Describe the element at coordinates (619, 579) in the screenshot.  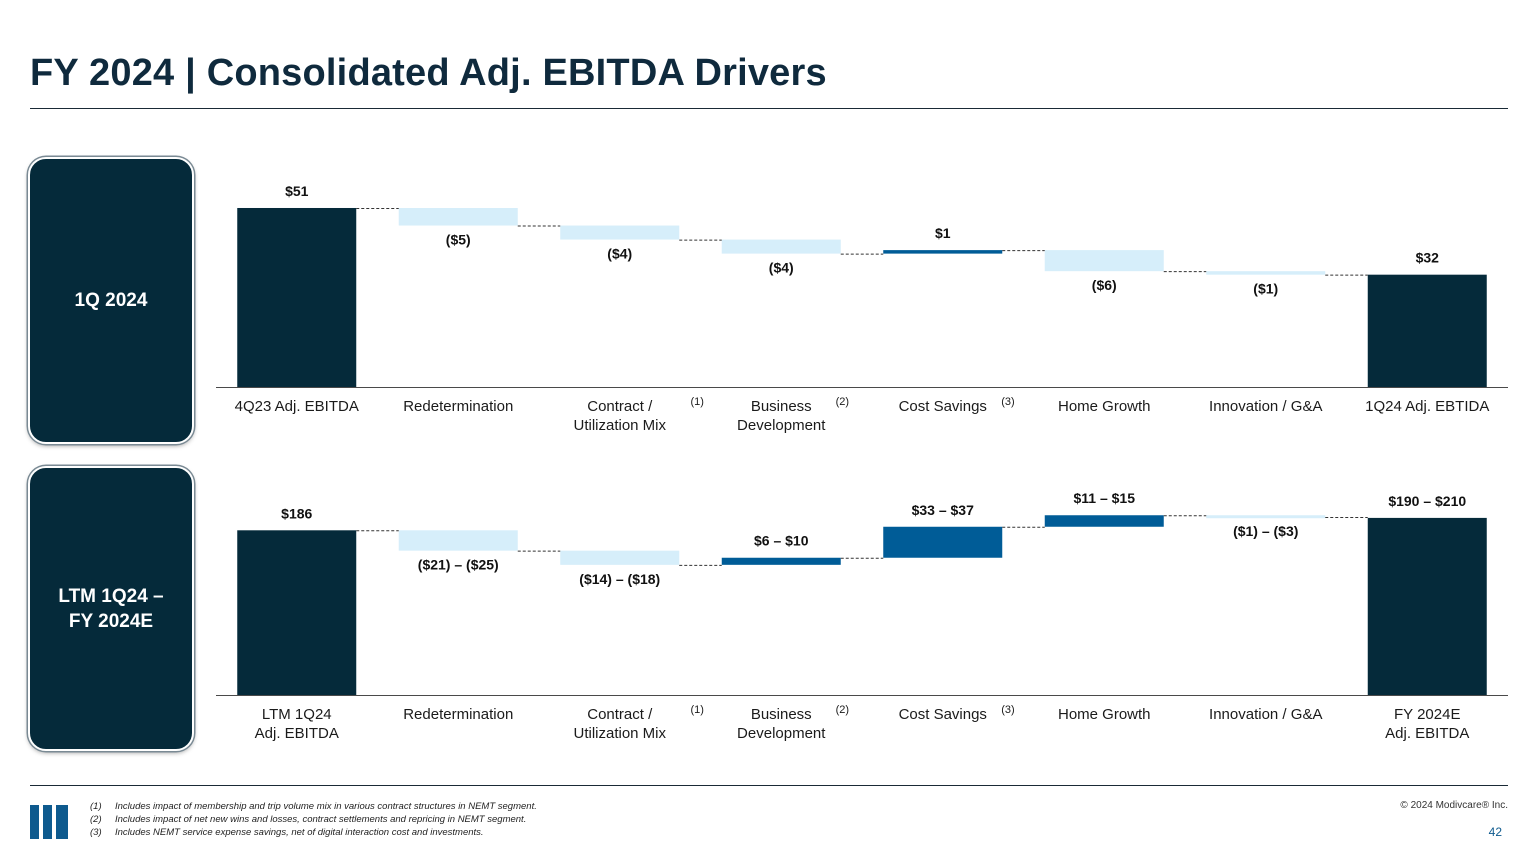
I see `data-label: ($14) – ($18)` at that location.